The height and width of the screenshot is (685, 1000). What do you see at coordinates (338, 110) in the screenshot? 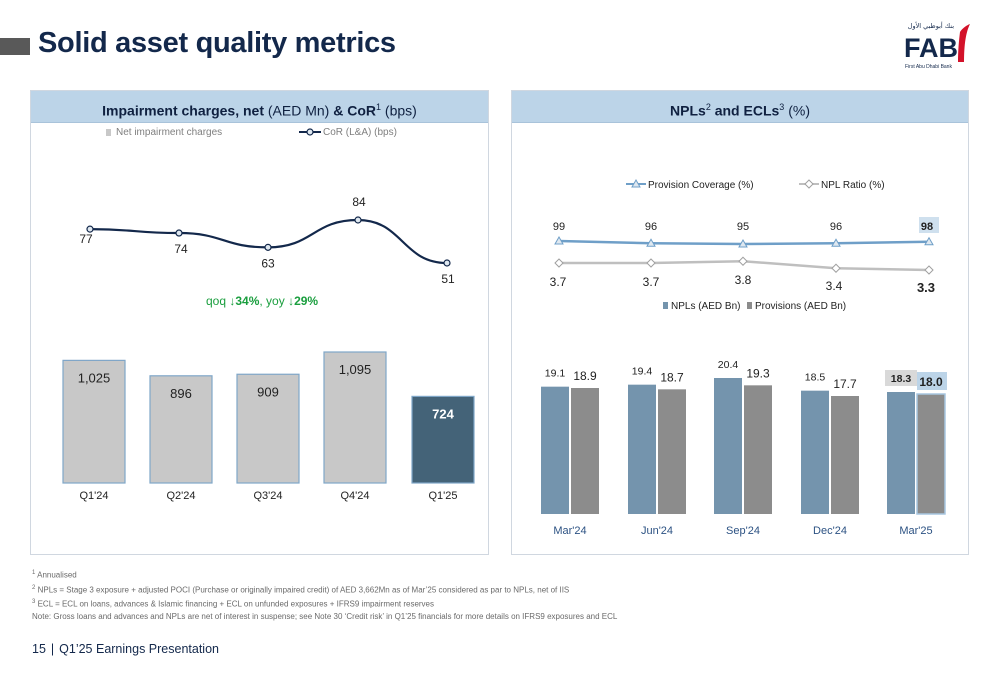
I see `impairment-title-amp: &` at bounding box center [338, 110].